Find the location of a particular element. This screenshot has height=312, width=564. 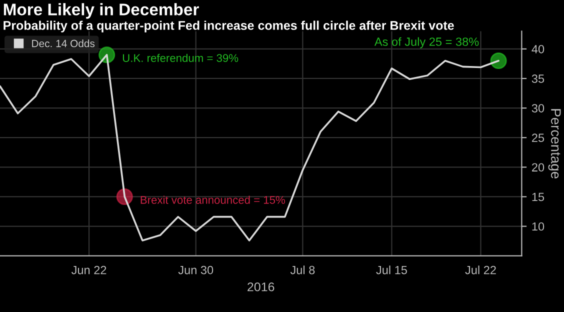

y-tick-label: 10 is located at coordinates (538, 226).